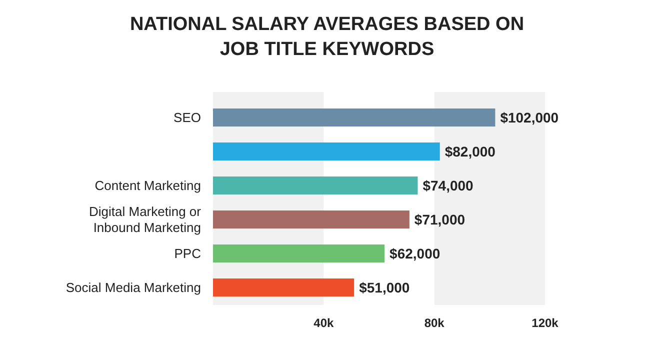 Image resolution: width=654 pixels, height=341 pixels. What do you see at coordinates (529, 117) in the screenshot?
I see `data-label: $102,000` at bounding box center [529, 117].